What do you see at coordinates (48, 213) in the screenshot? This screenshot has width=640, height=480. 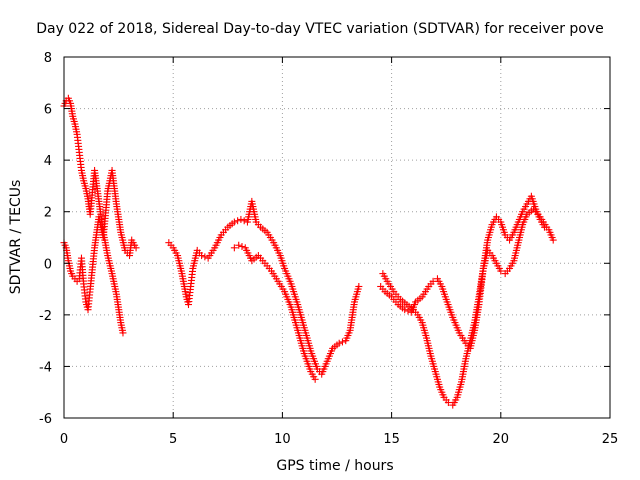 I see `y-tick-label: 2` at bounding box center [48, 213].